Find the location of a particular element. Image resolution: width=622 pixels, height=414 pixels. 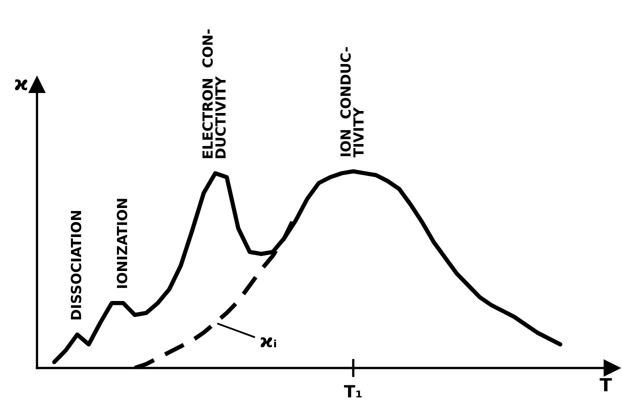

annotation: DISSOCIATION is located at coordinates (76, 265).